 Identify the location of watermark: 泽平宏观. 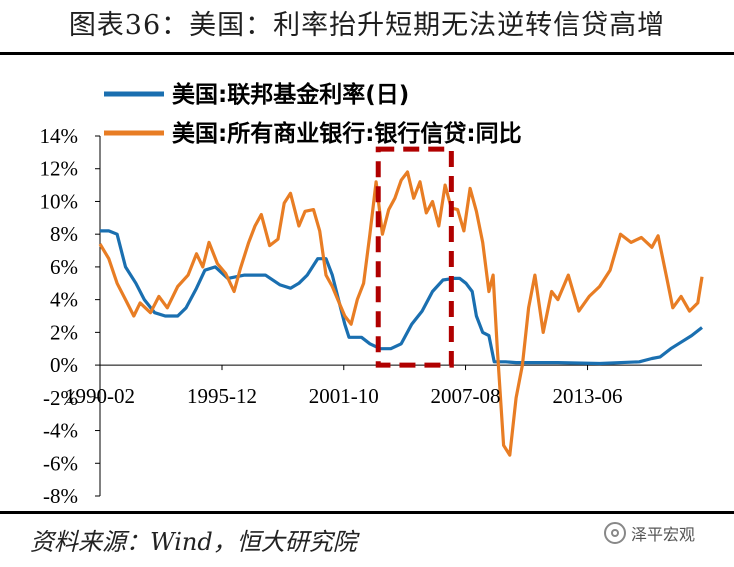
(649, 533).